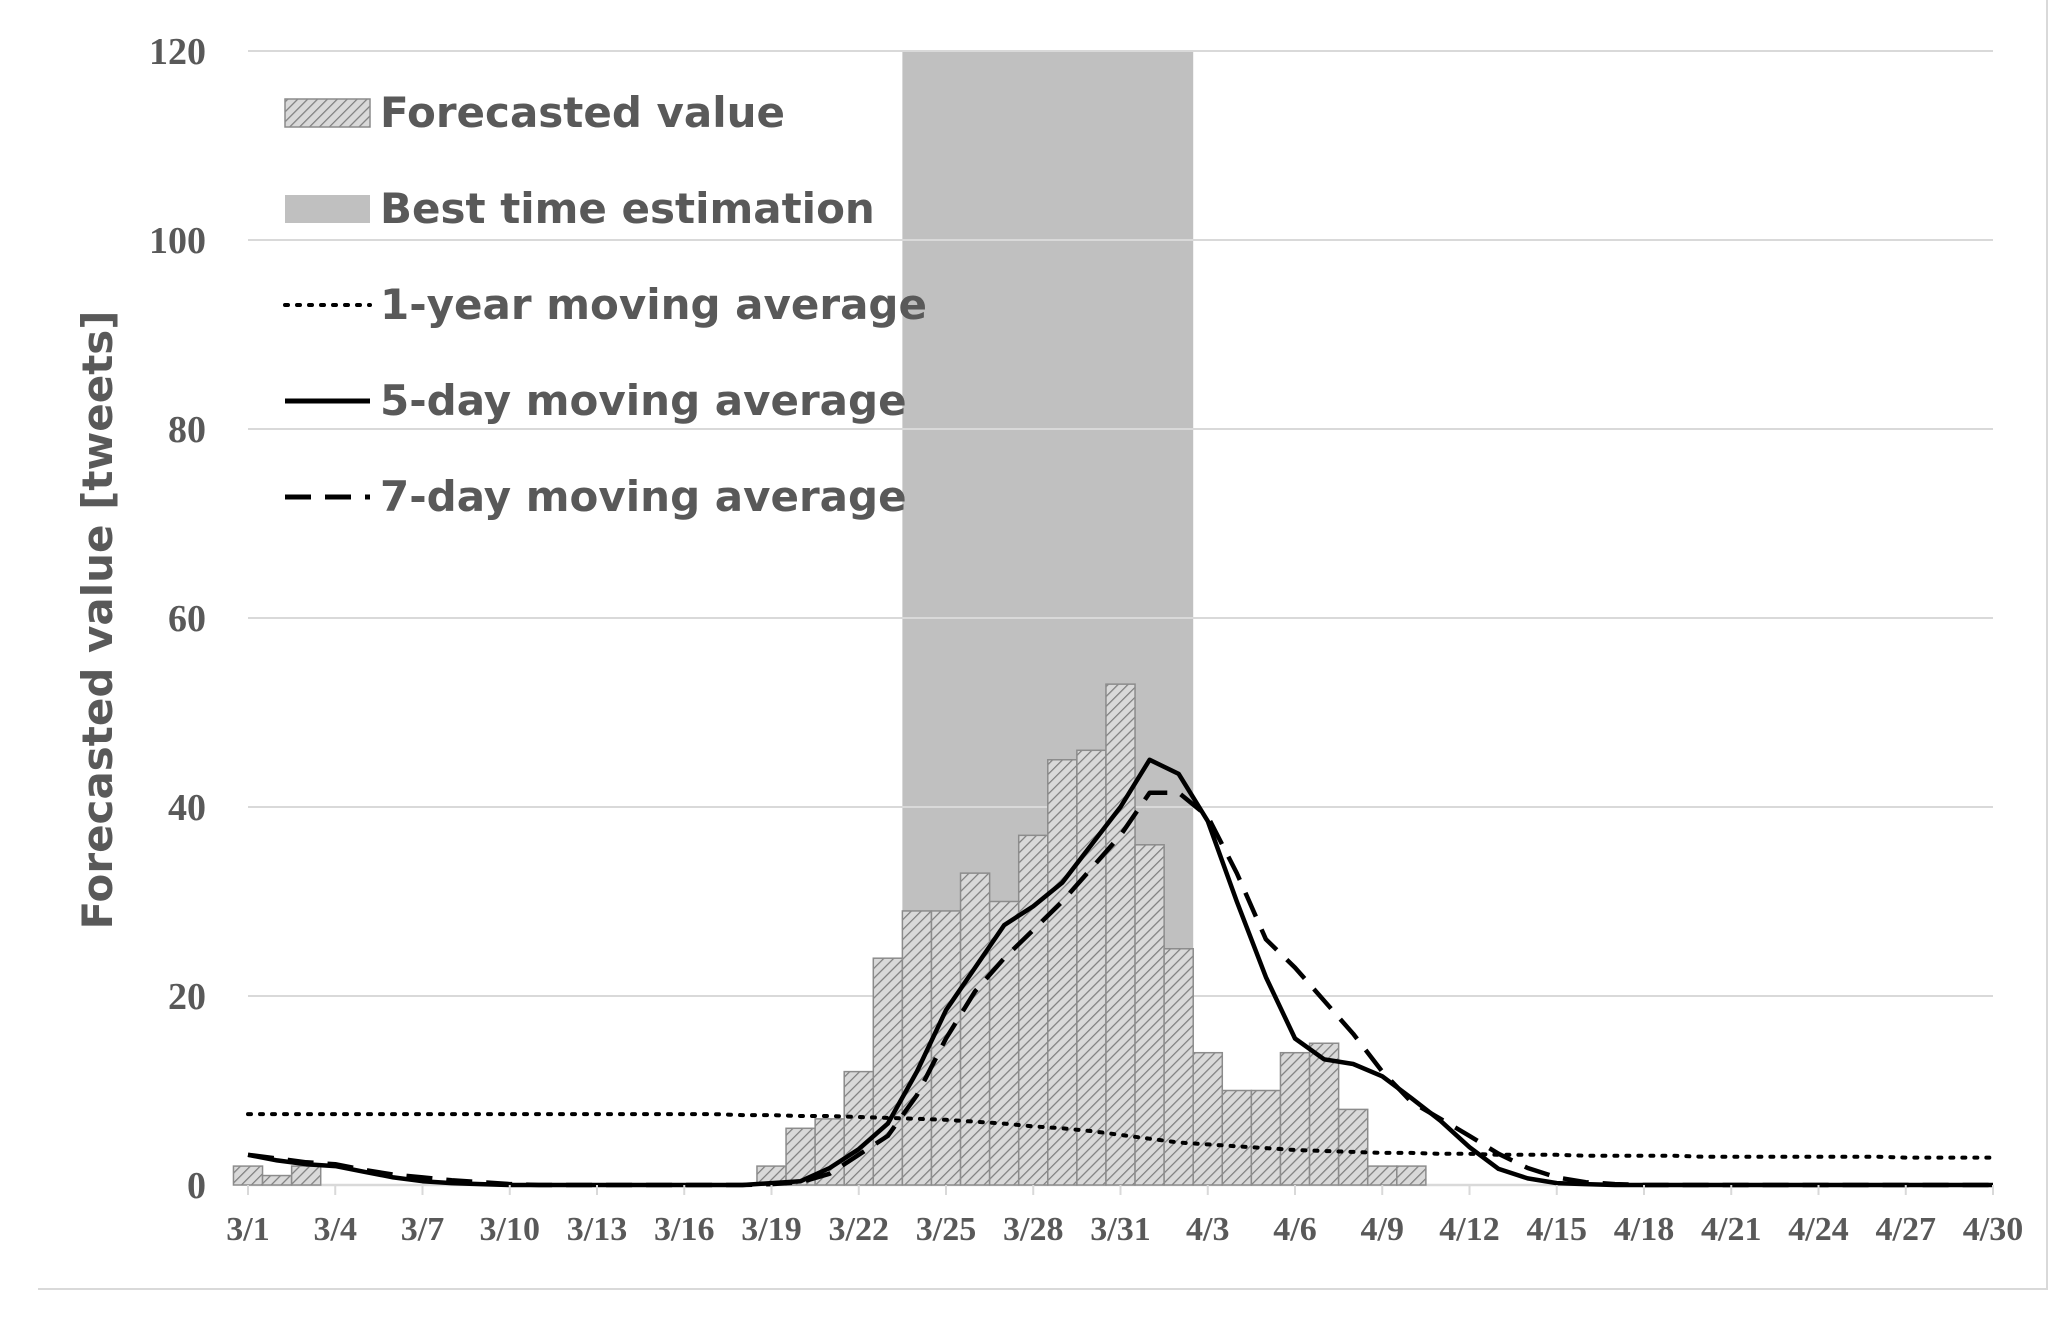  Describe the element at coordinates (1294, 1229) in the screenshot. I see `x-tick-label: 4/6` at that location.